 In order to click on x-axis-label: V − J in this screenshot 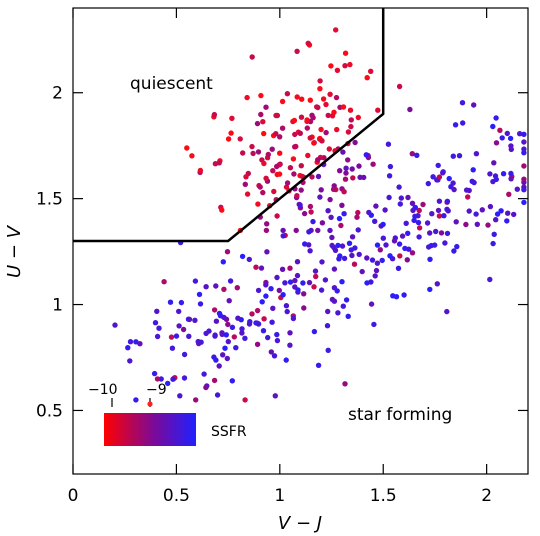, I will do `click(300, 523)`.